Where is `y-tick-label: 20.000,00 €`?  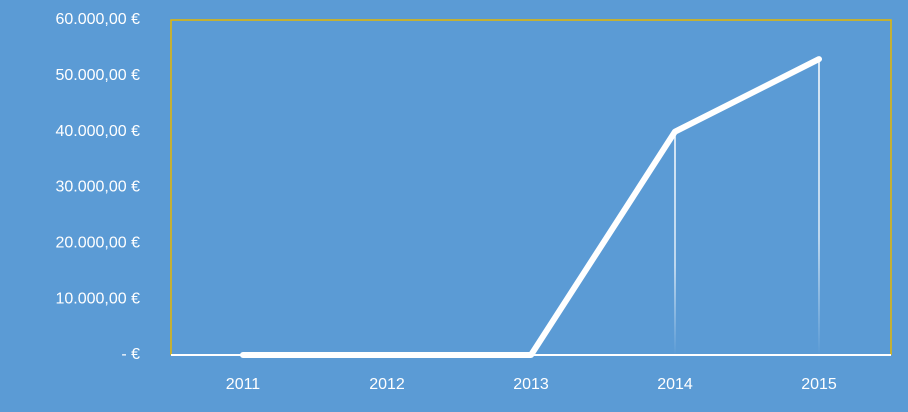
y-tick-label: 20.000,00 € is located at coordinates (97, 243).